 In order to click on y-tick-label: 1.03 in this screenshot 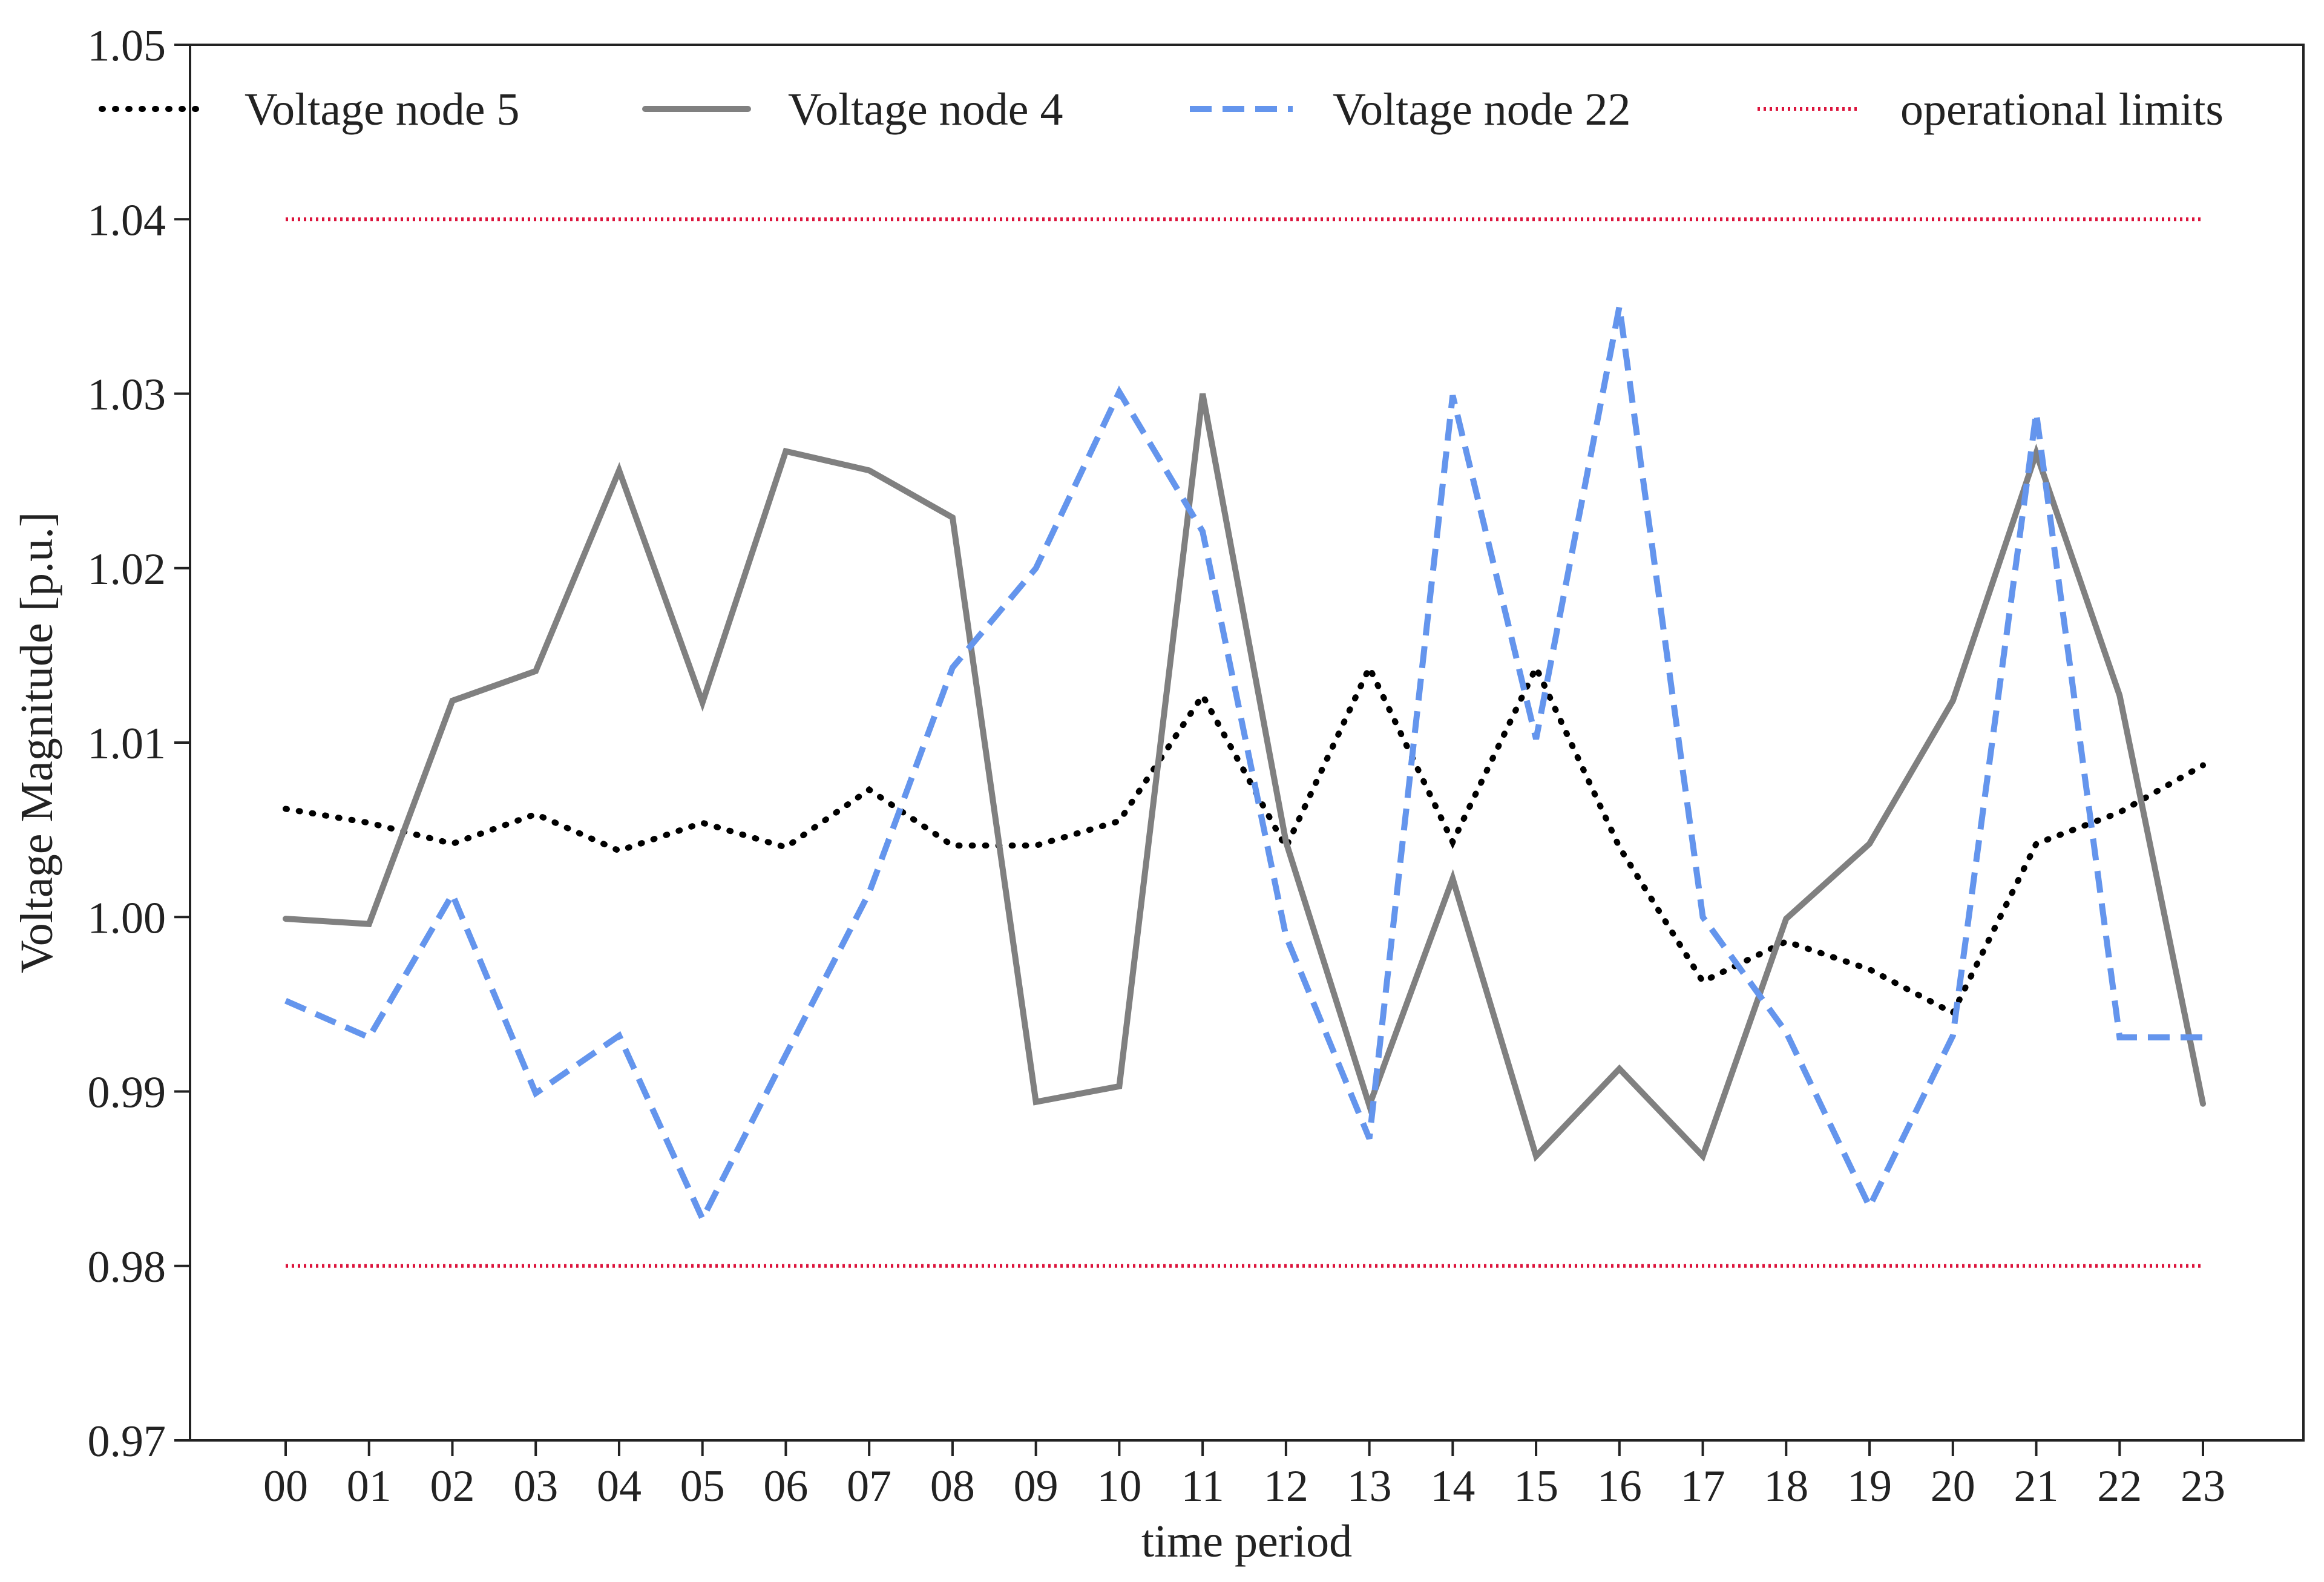, I will do `click(127, 395)`.